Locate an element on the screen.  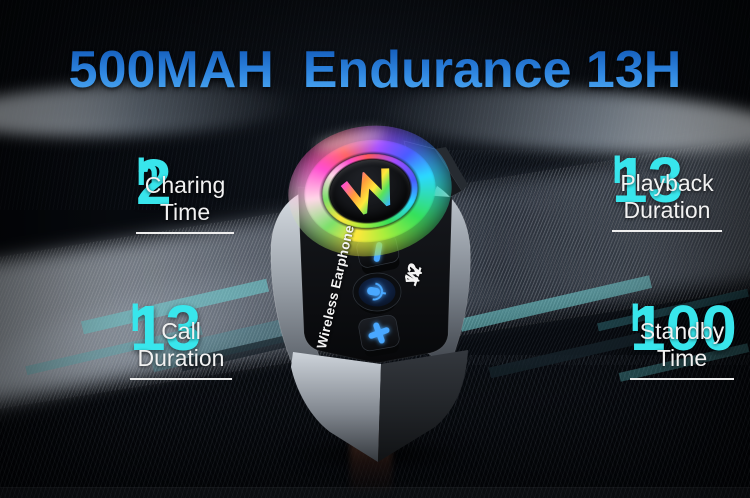
logo-disc is located at coordinates (370, 191).